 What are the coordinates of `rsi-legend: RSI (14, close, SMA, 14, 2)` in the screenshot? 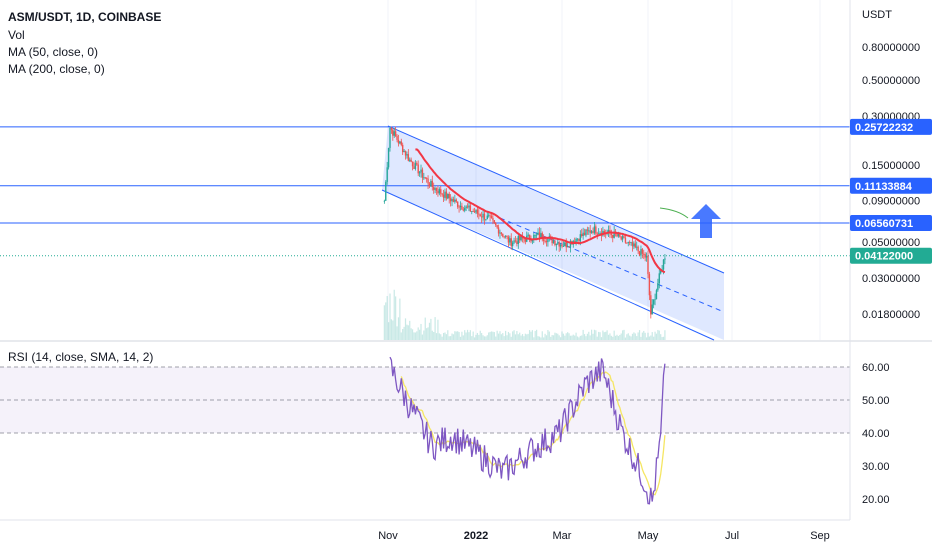 It's located at (81, 357).